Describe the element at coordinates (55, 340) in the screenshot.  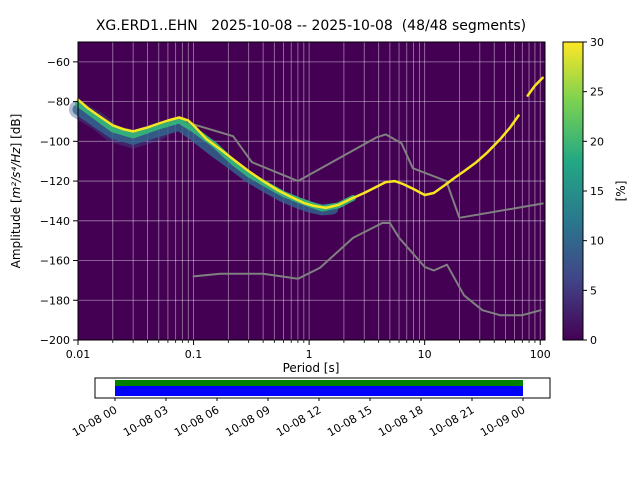
I see `y-tick-label: −200` at that location.